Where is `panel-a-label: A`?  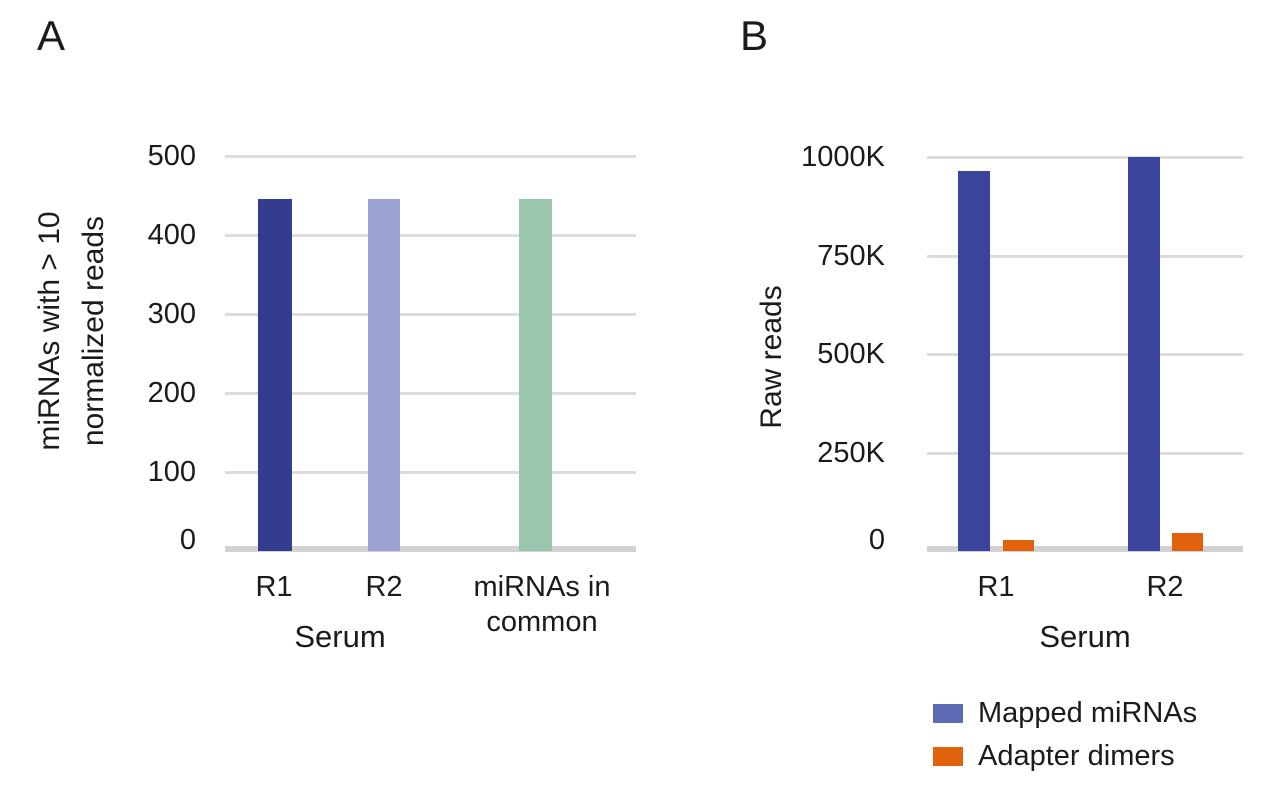
panel-a-label: A is located at coordinates (51, 35).